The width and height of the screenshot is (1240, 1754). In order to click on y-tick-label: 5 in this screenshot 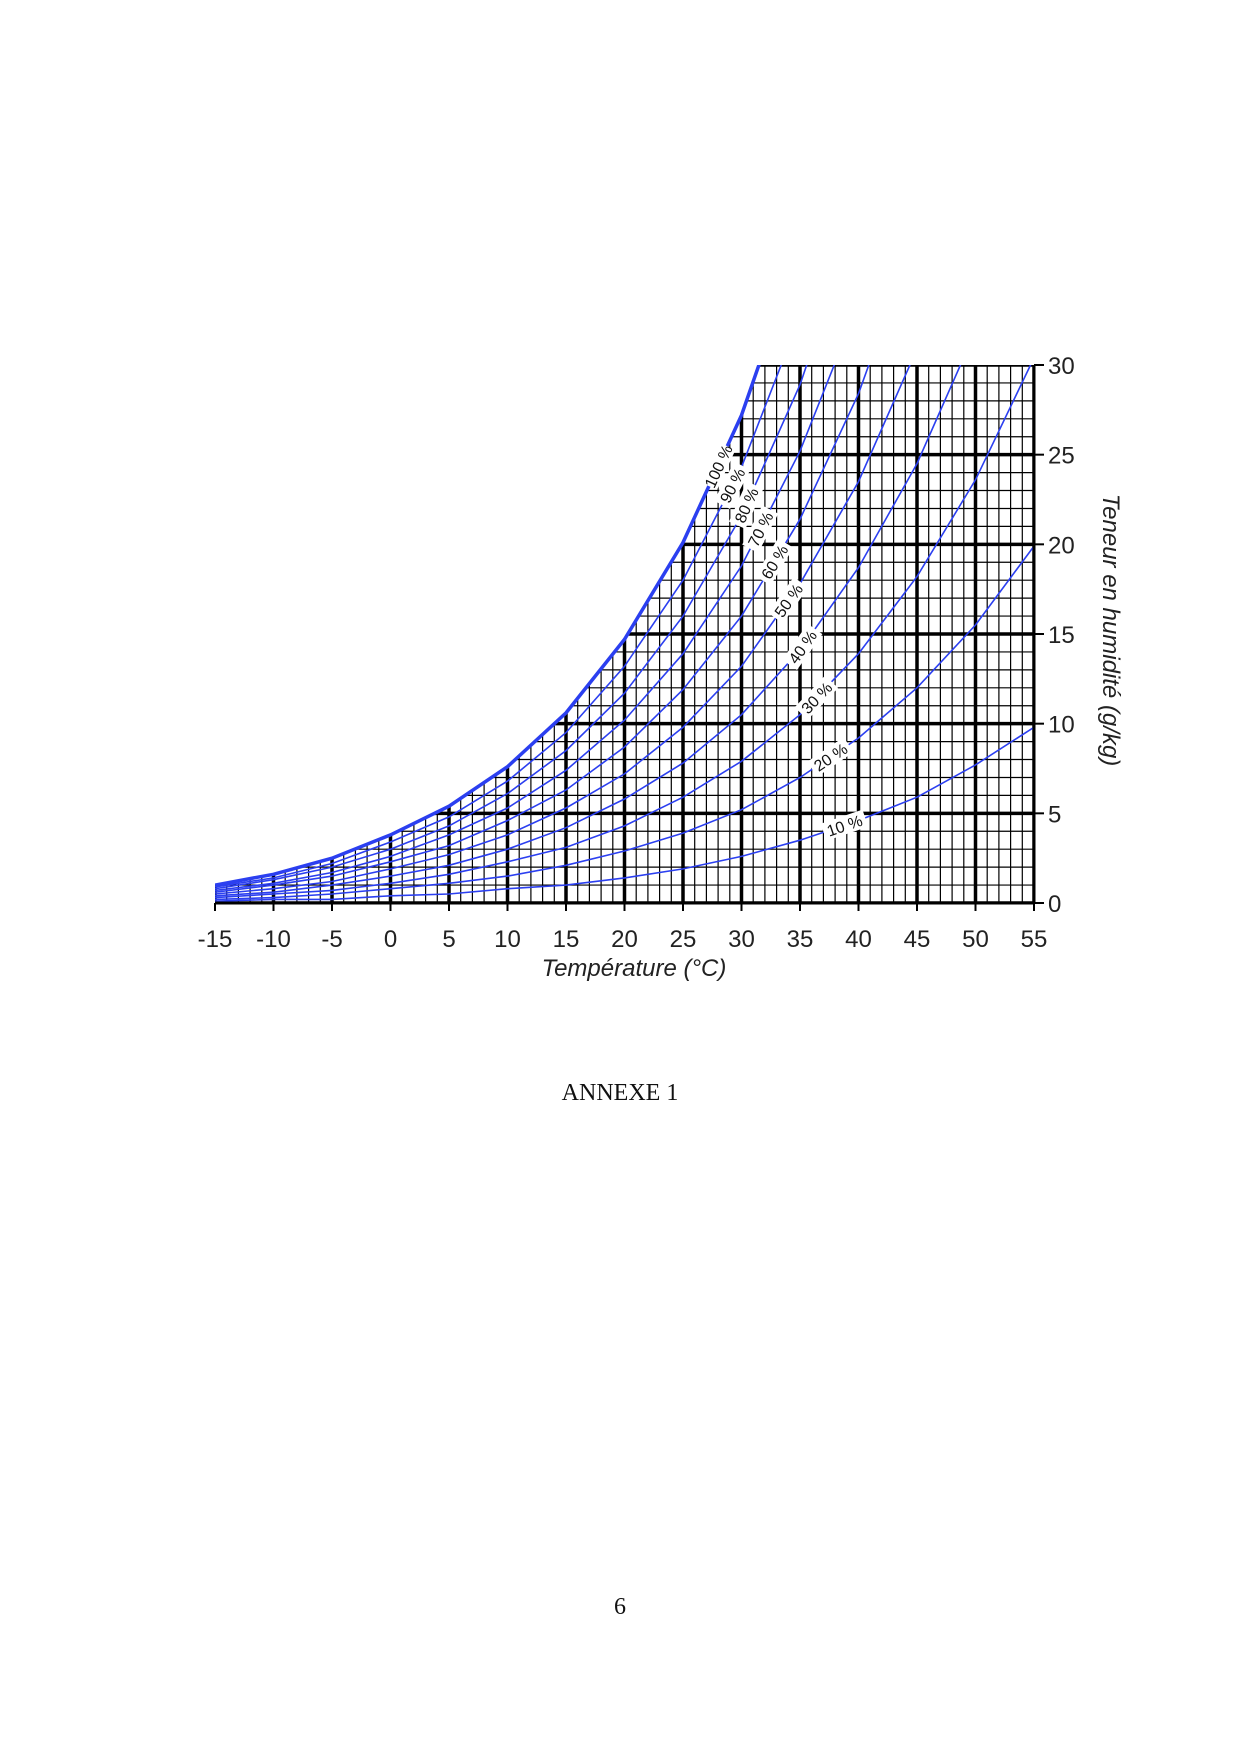, I will do `click(1054, 814)`.